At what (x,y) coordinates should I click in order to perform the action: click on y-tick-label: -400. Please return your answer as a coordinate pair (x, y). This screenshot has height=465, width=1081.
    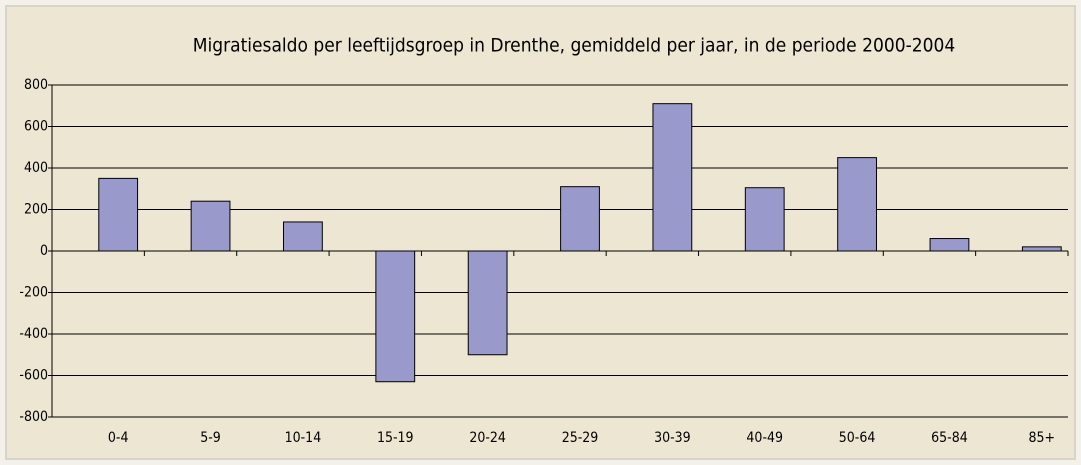
    Looking at the image, I should click on (33, 334).